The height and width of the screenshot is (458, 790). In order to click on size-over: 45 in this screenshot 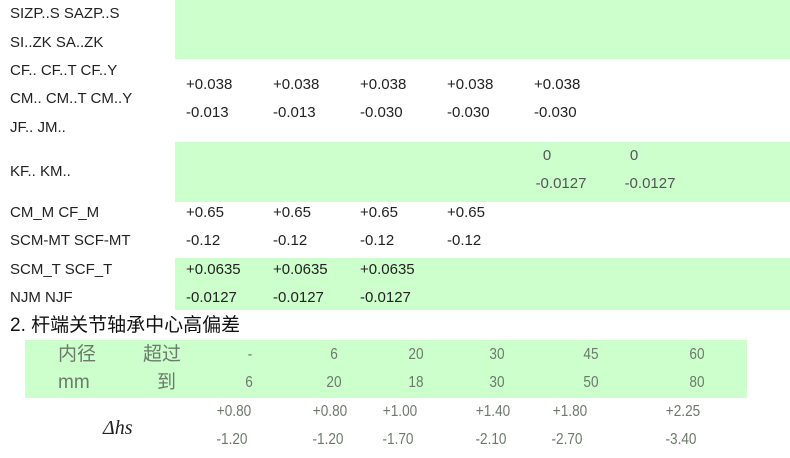, I will do `click(591, 354)`.